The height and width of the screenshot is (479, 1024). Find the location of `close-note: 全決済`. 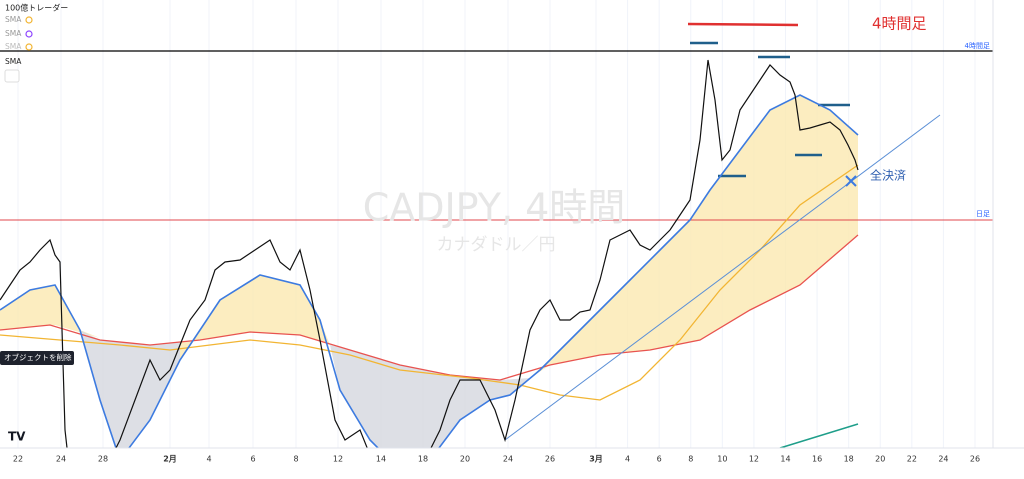

close-note: 全決済 is located at coordinates (888, 175).